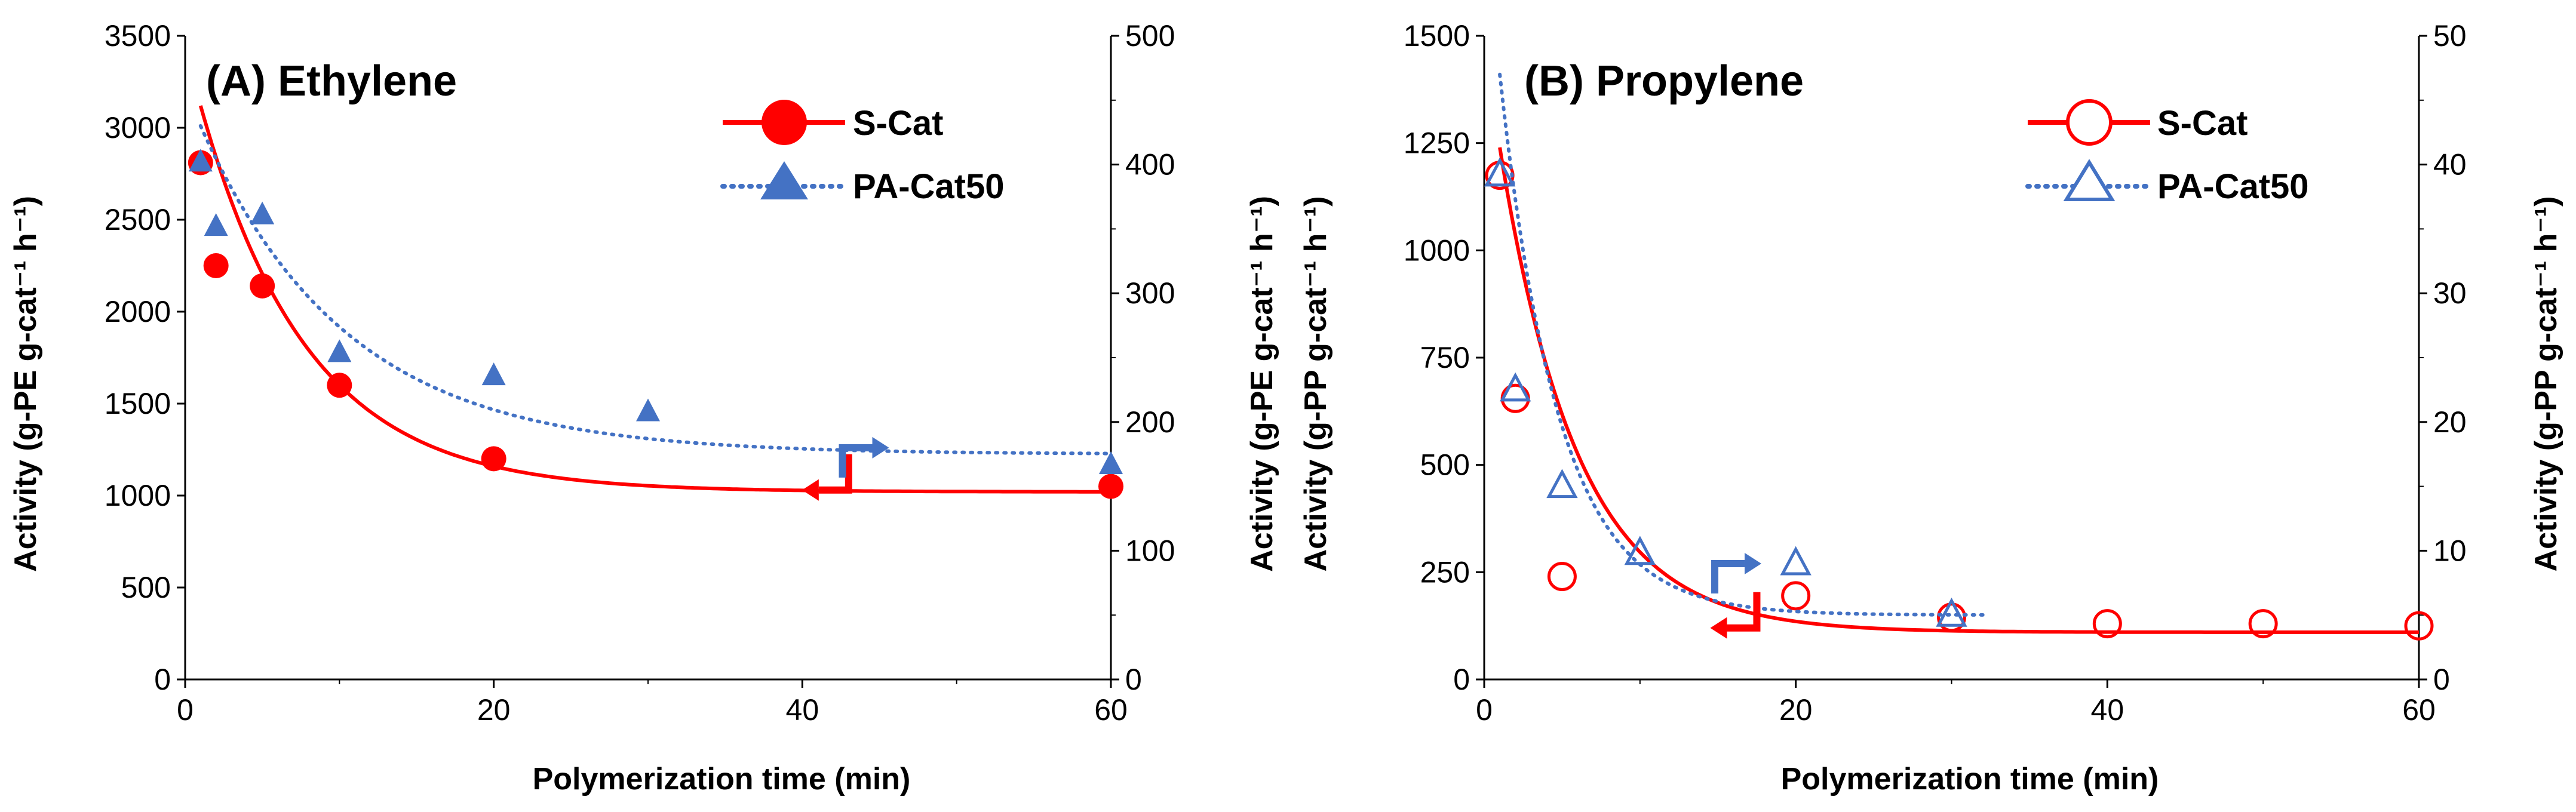  Describe the element at coordinates (26, 384) in the screenshot. I see `left-y-axis-label: Activity (g-PE g-cat⁻¹ h⁻¹)` at that location.